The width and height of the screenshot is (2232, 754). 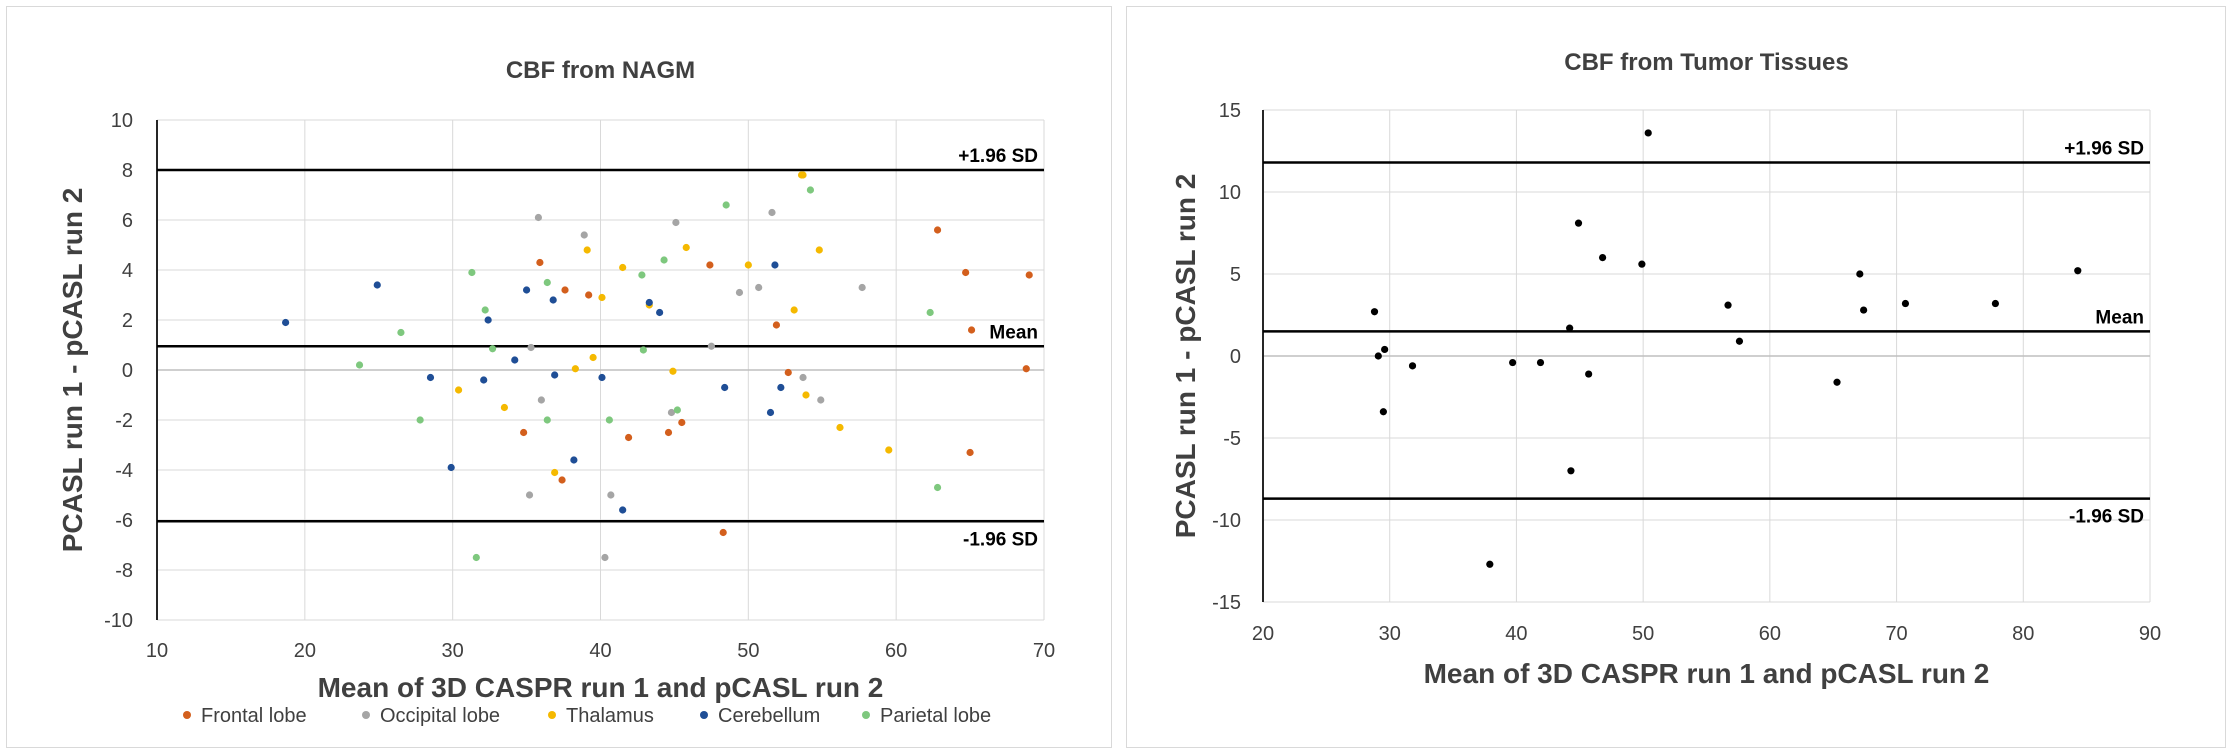 What do you see at coordinates (2023, 634) in the screenshot?
I see `tumor-x-tick-label: 80` at bounding box center [2023, 634].